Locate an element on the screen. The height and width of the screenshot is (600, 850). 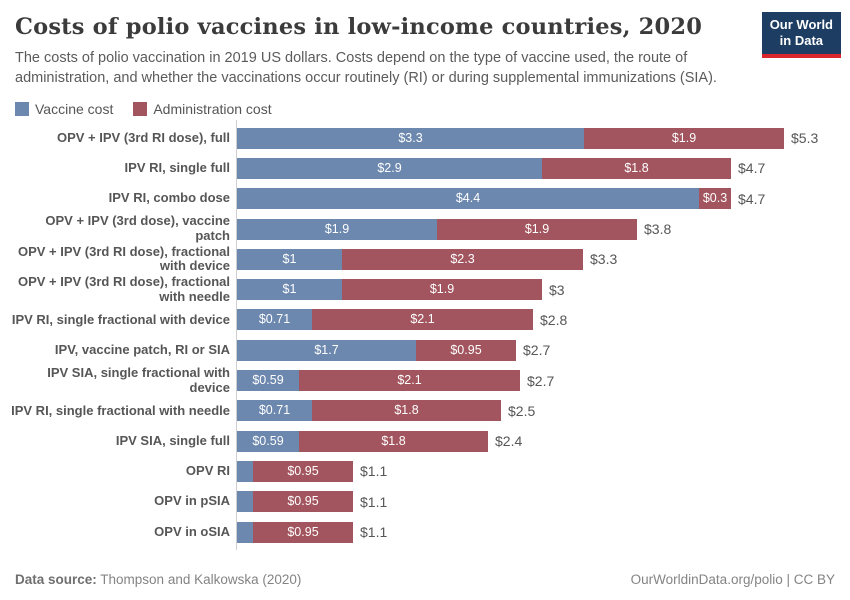
legend-item-vaccine-cost: Vaccine cost is located at coordinates (64, 109).